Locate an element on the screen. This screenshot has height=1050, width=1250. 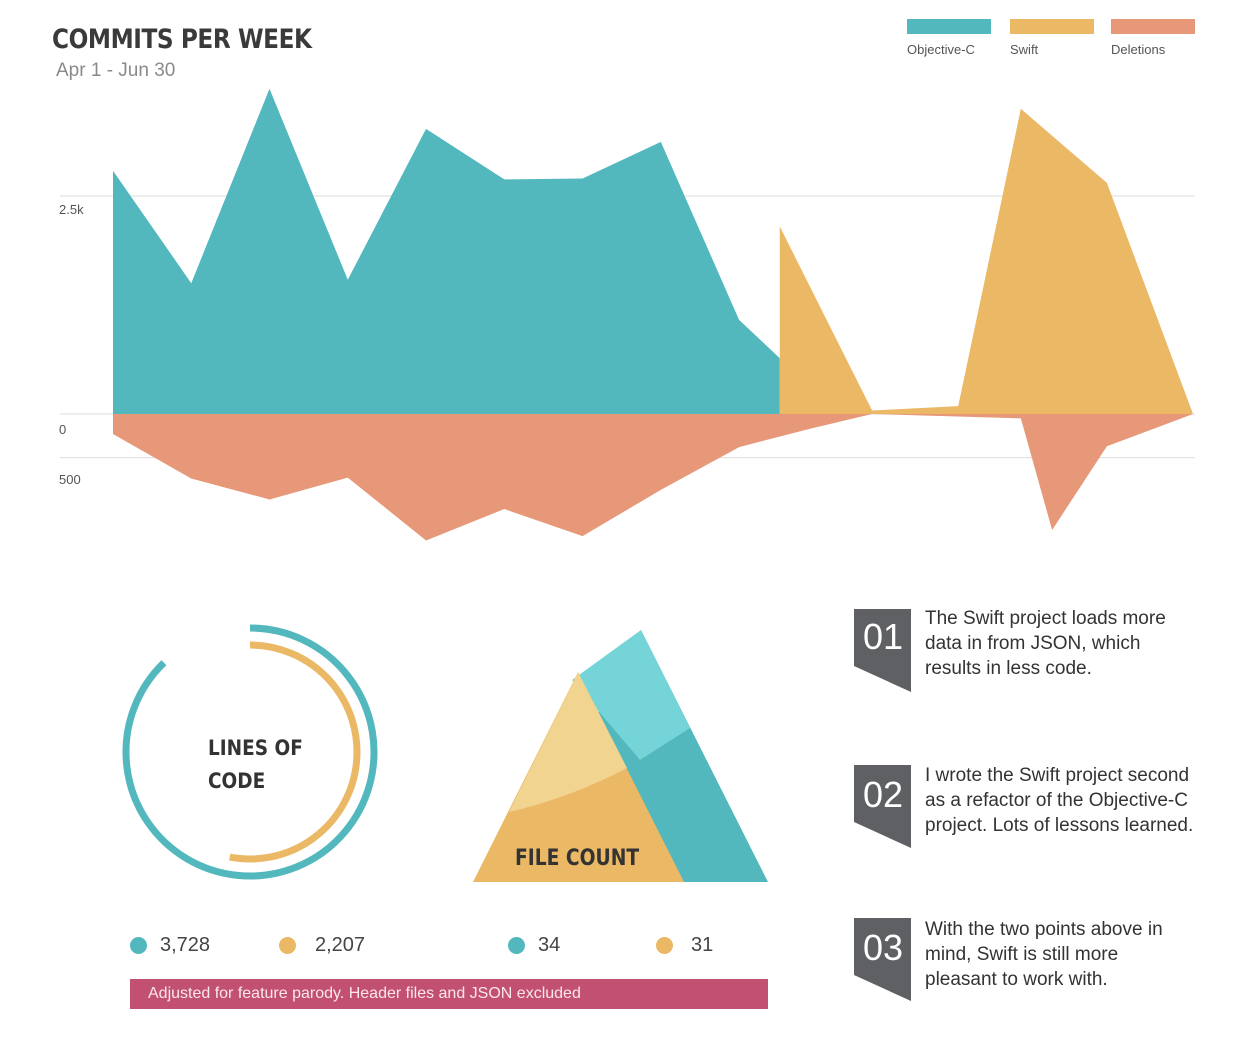
y-tick-label: 500 is located at coordinates (70, 479).